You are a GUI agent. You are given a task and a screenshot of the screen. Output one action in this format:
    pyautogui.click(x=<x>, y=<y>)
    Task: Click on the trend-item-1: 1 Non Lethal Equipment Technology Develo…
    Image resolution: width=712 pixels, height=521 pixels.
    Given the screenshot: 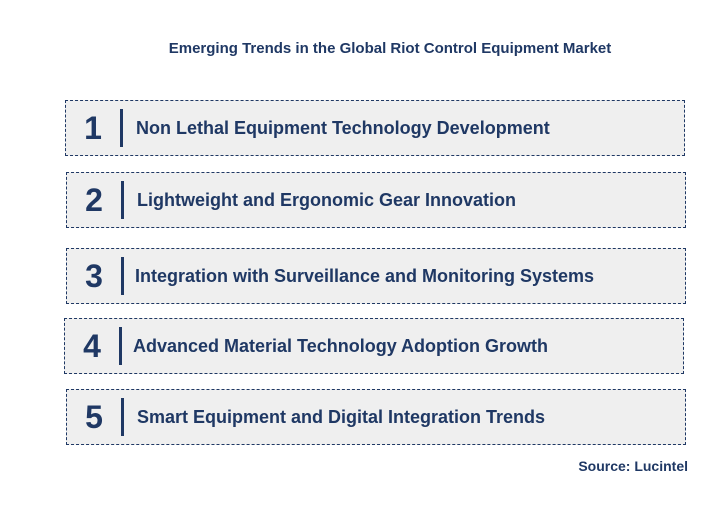 What is the action you would take?
    pyautogui.click(x=375, y=128)
    